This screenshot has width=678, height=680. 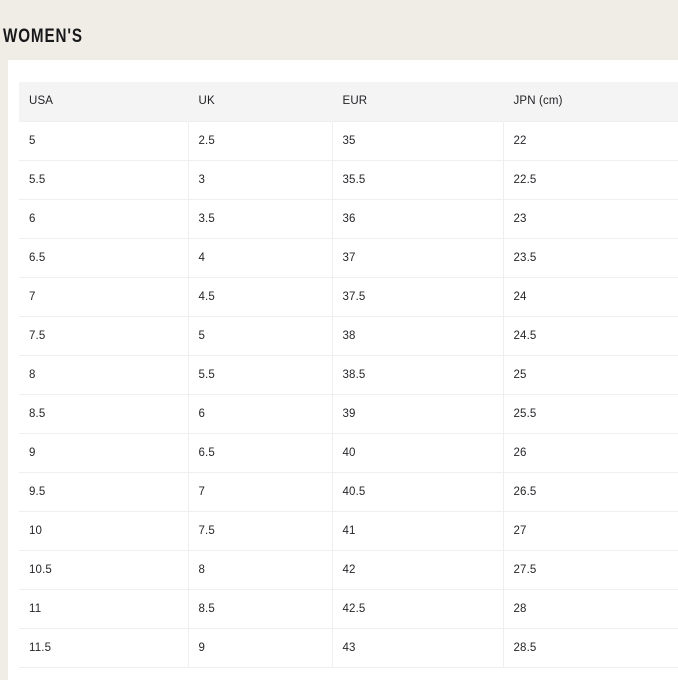 What do you see at coordinates (418, 335) in the screenshot?
I see `table-cell-eur: 38` at bounding box center [418, 335].